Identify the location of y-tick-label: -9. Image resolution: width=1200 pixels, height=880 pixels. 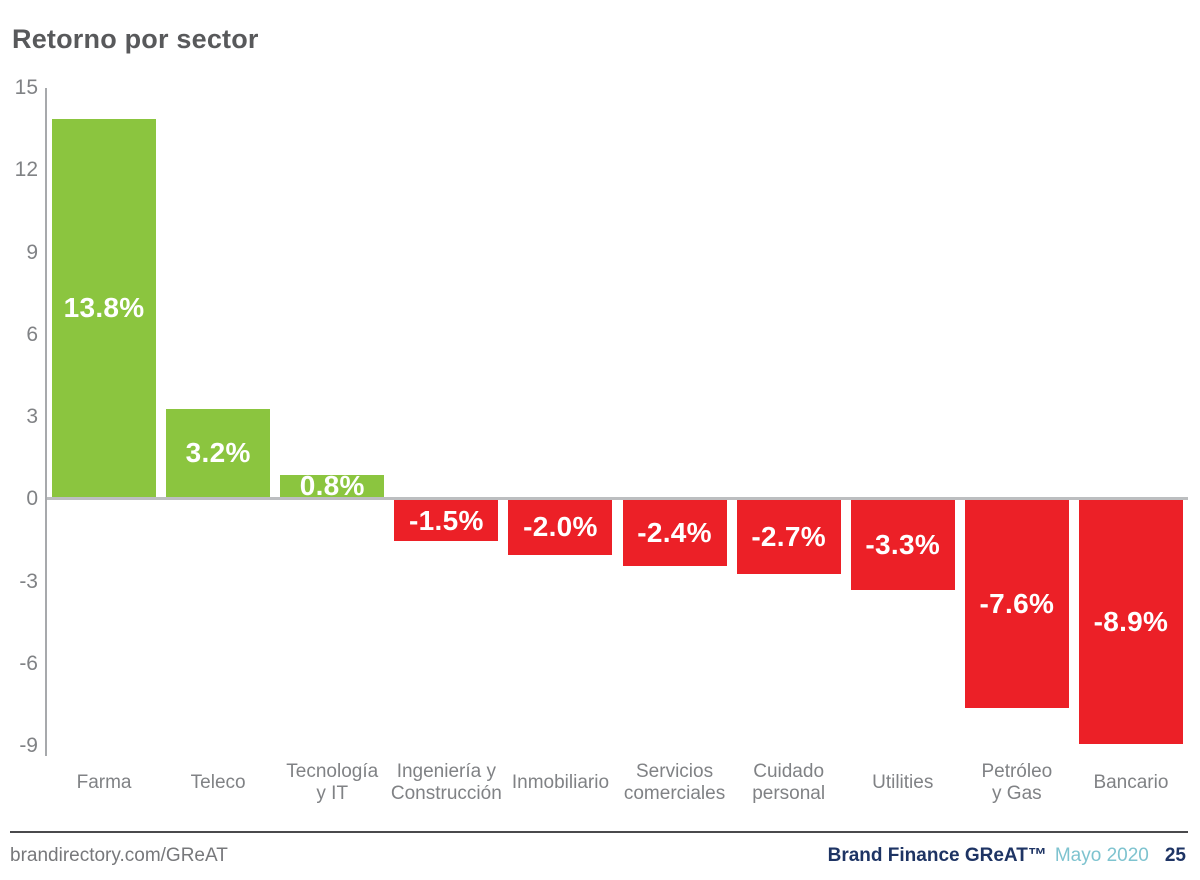
(28, 745).